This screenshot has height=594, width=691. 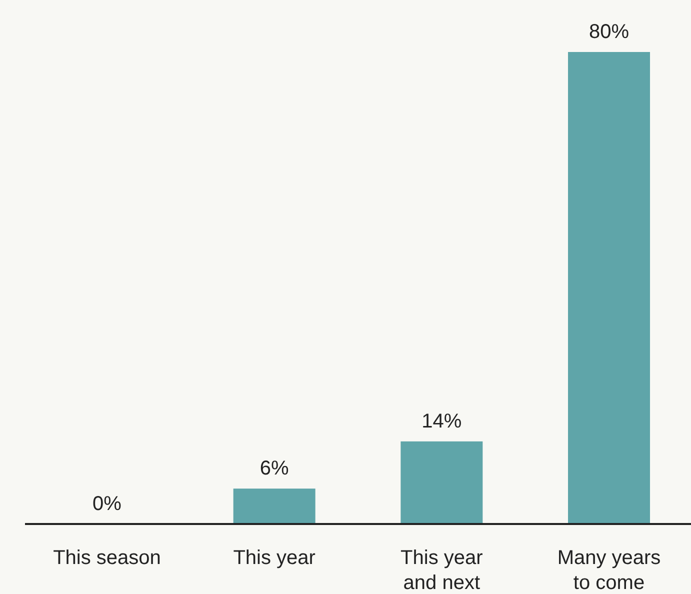 What do you see at coordinates (442, 421) in the screenshot?
I see `data-label: 14%` at bounding box center [442, 421].